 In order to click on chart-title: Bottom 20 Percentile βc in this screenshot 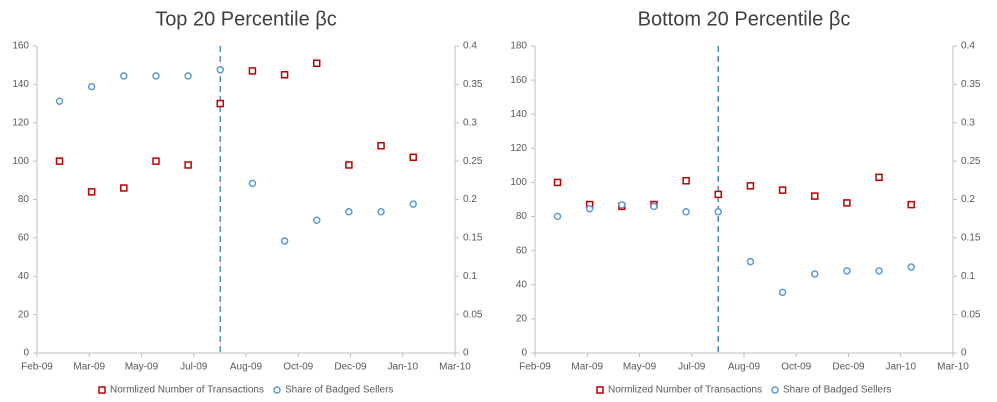, I will do `click(744, 19)`.